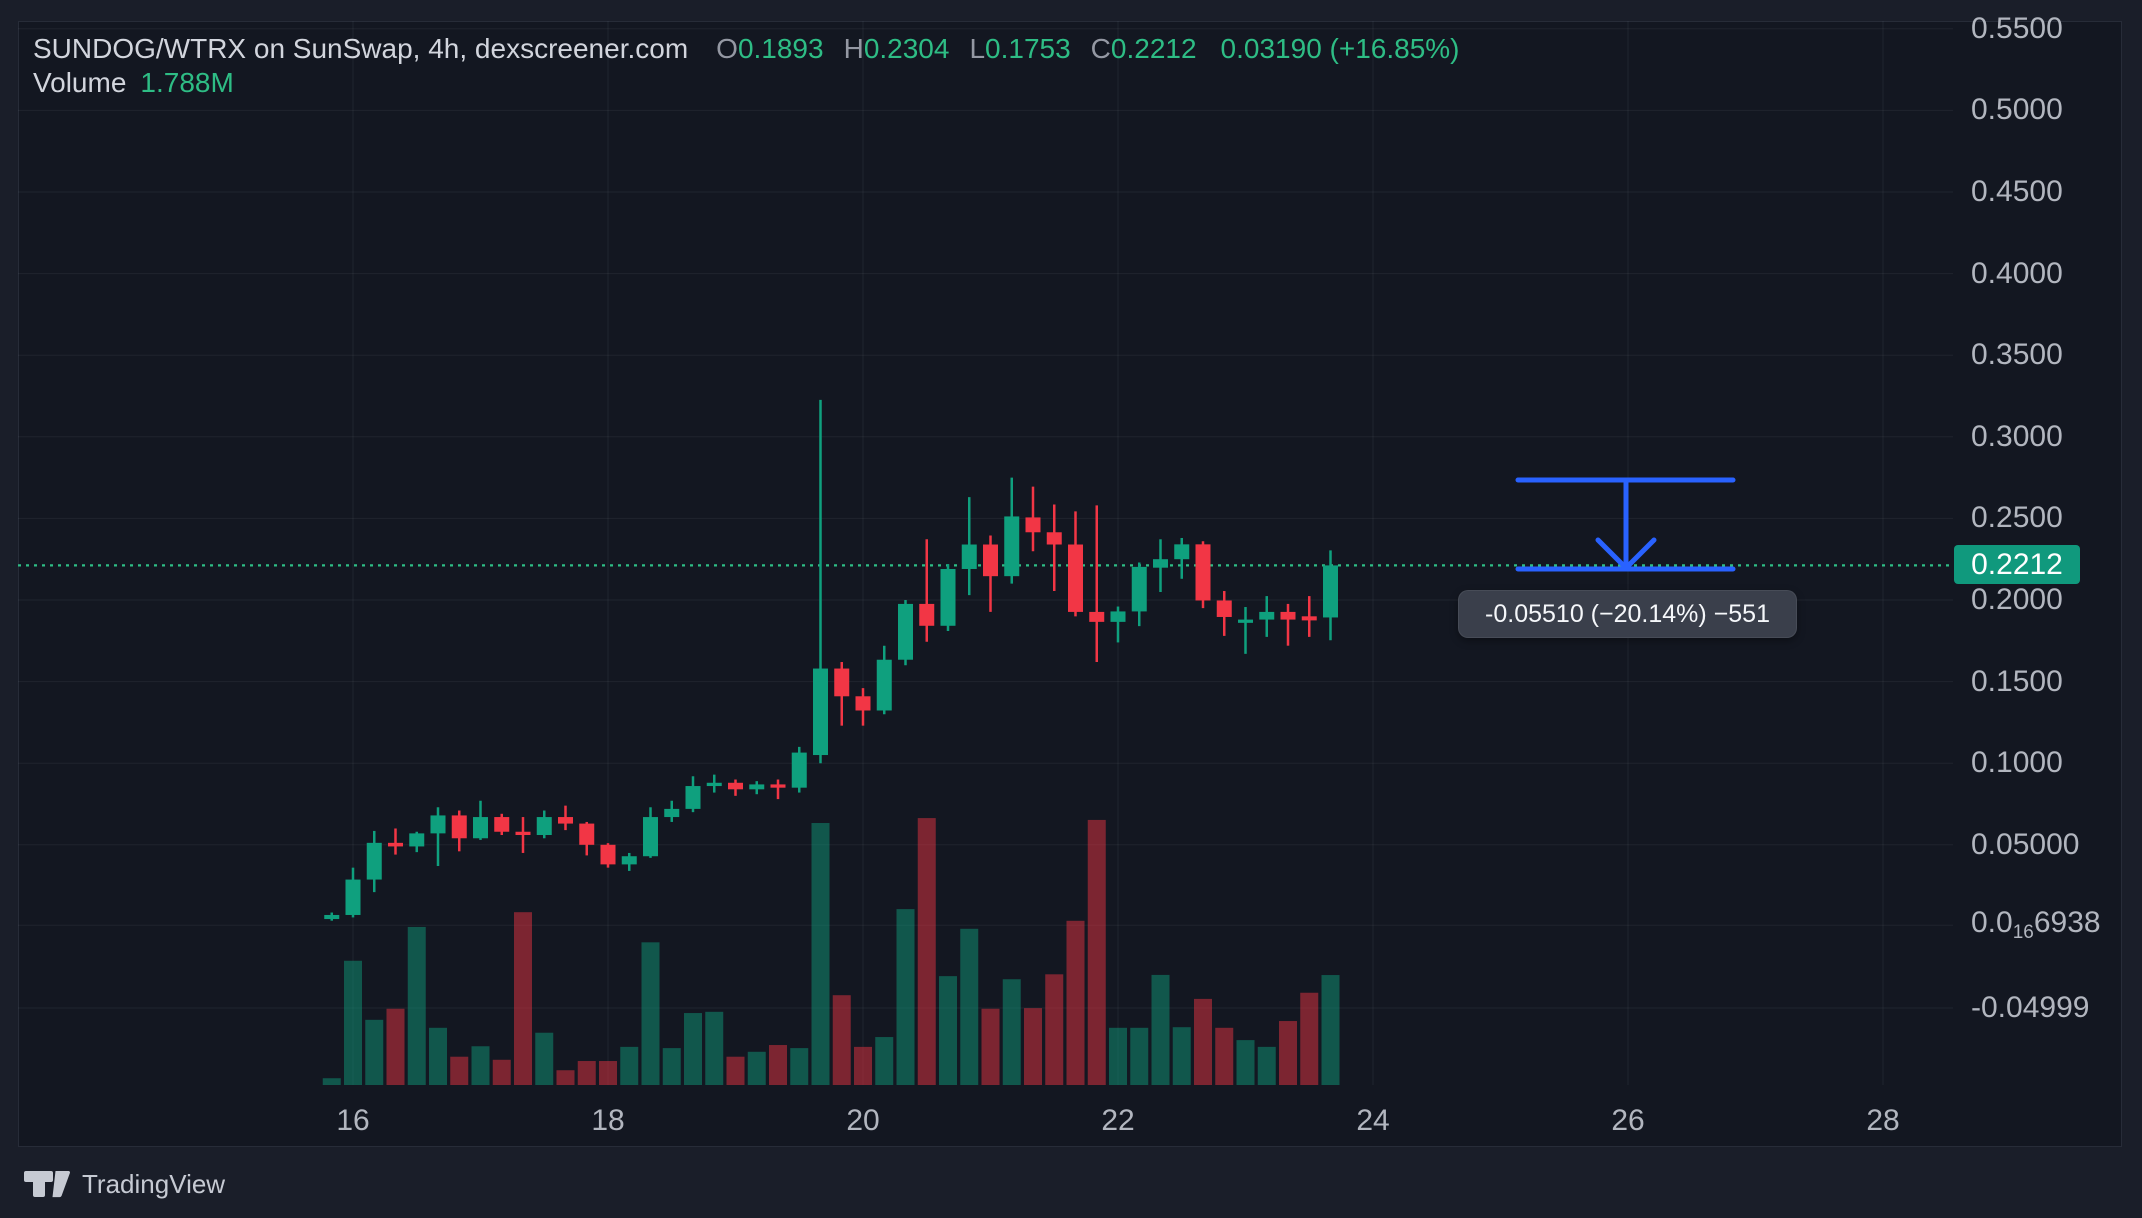  Describe the element at coordinates (2017, 763) in the screenshot. I see `price-axis-label: 0.1000` at that location.